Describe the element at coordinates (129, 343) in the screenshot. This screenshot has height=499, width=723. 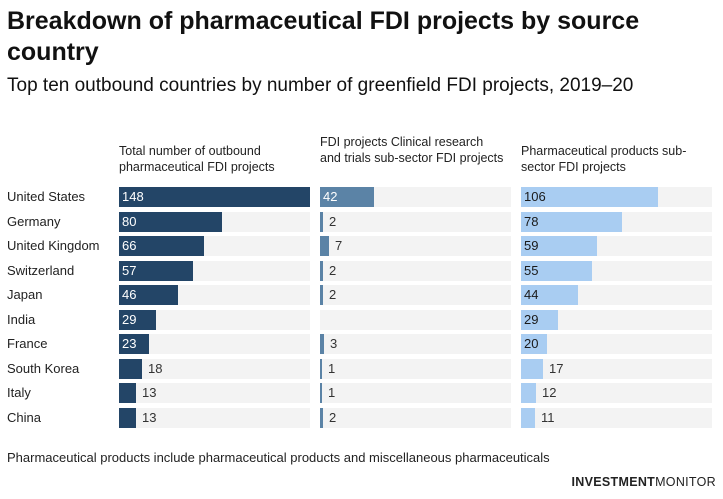
I see `data-label-total: 23` at that location.